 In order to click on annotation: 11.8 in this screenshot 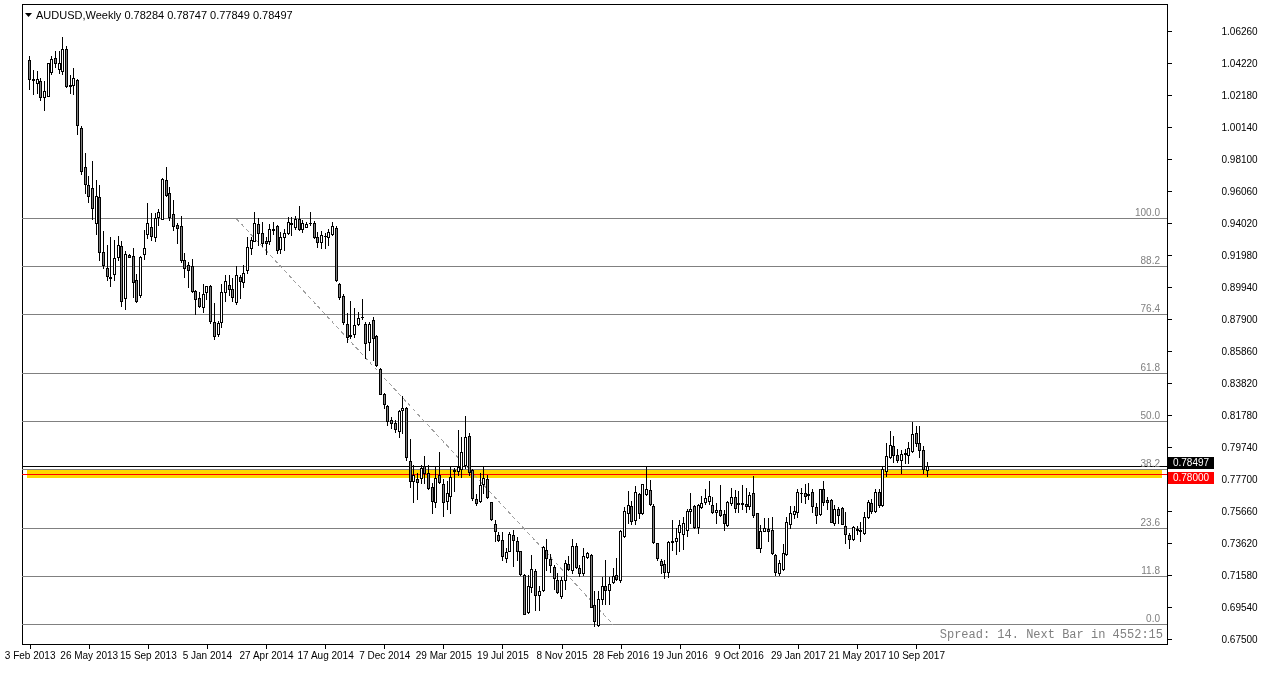, I will do `click(1151, 570)`.